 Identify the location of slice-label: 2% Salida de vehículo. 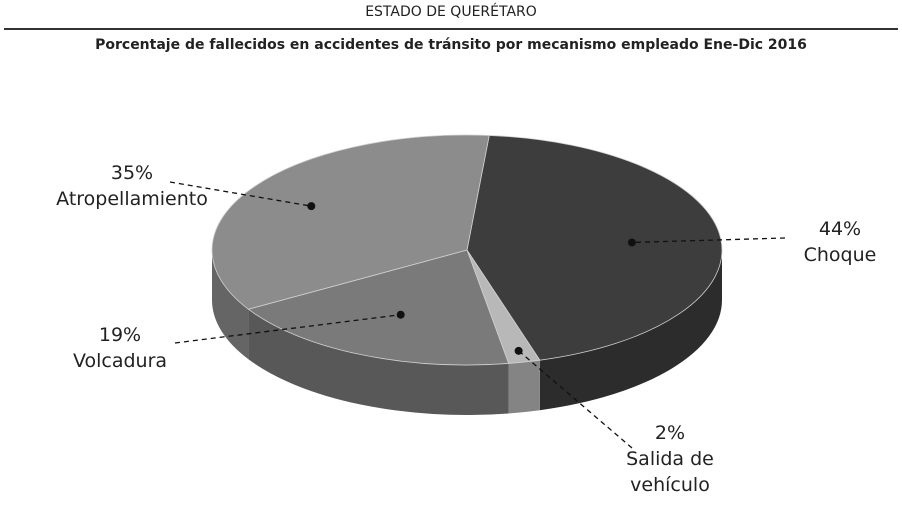
(670, 459).